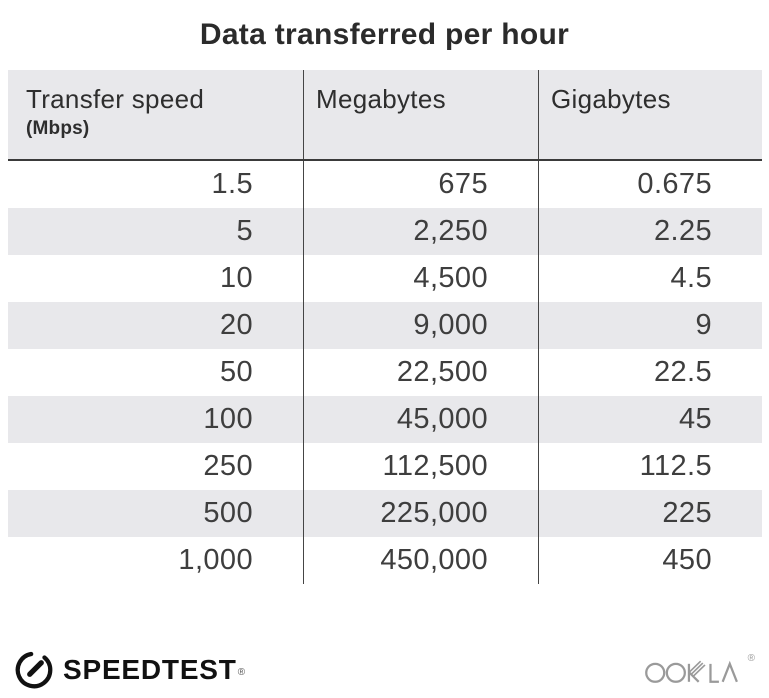  What do you see at coordinates (650, 278) in the screenshot?
I see `cell-gigabytes: 4.5` at bounding box center [650, 278].